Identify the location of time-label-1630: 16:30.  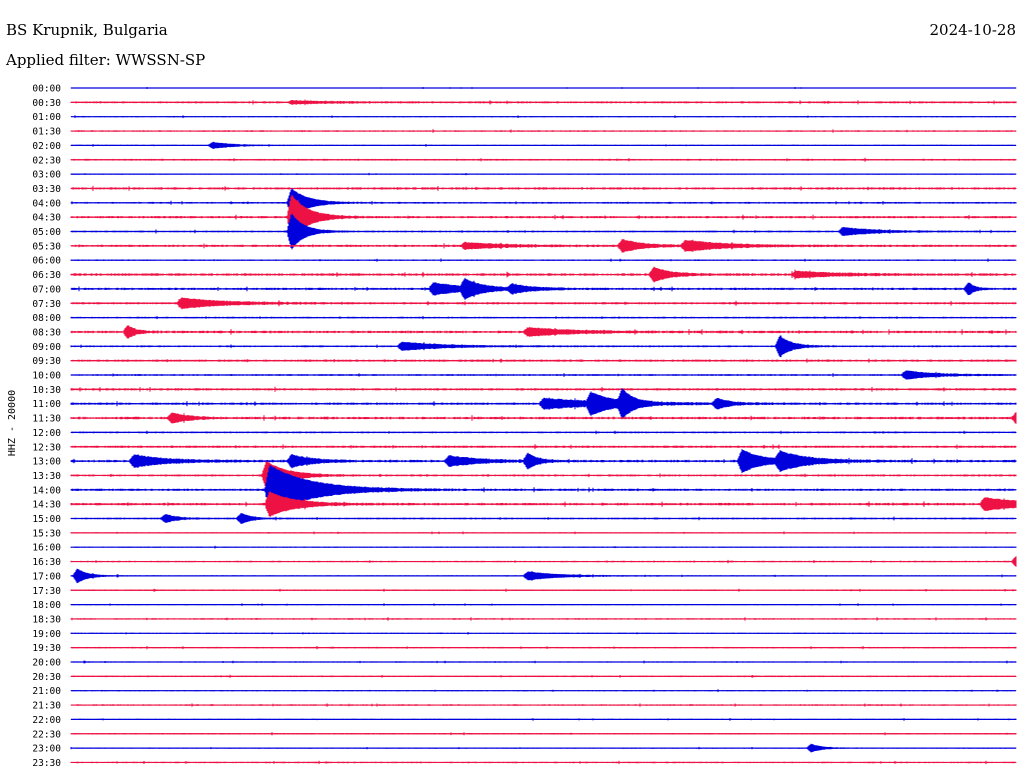
(46, 562).